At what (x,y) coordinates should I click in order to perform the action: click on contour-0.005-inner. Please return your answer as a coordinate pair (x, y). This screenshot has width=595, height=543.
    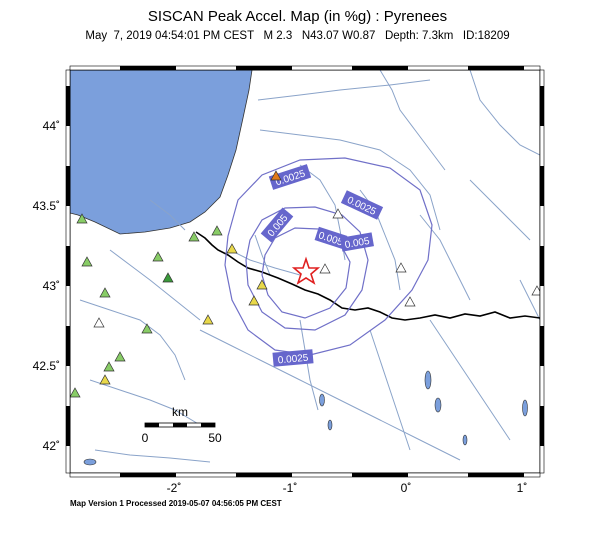
    Looking at the image, I should click on (306, 273).